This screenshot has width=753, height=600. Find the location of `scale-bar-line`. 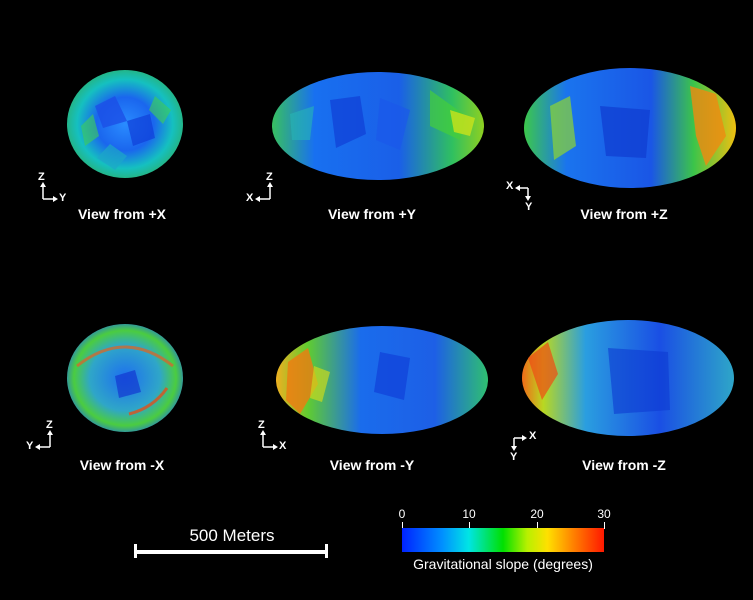

scale-bar-line is located at coordinates (231, 552).